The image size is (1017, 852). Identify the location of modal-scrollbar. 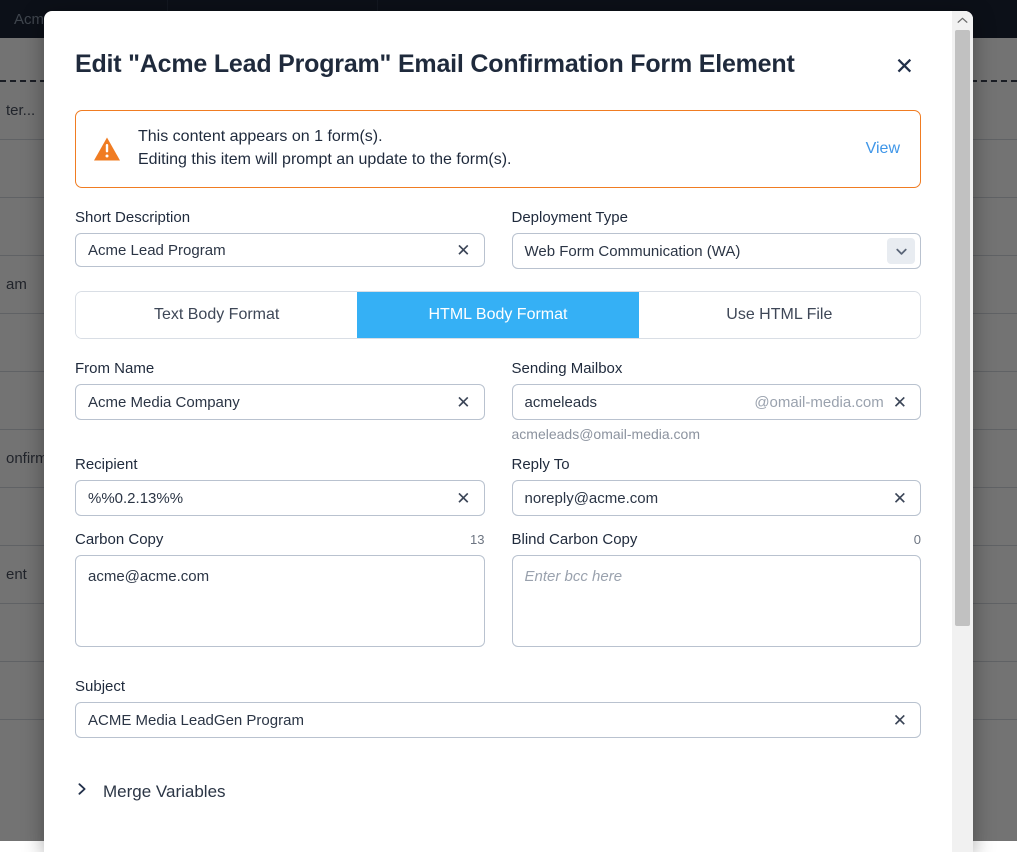
(962, 431).